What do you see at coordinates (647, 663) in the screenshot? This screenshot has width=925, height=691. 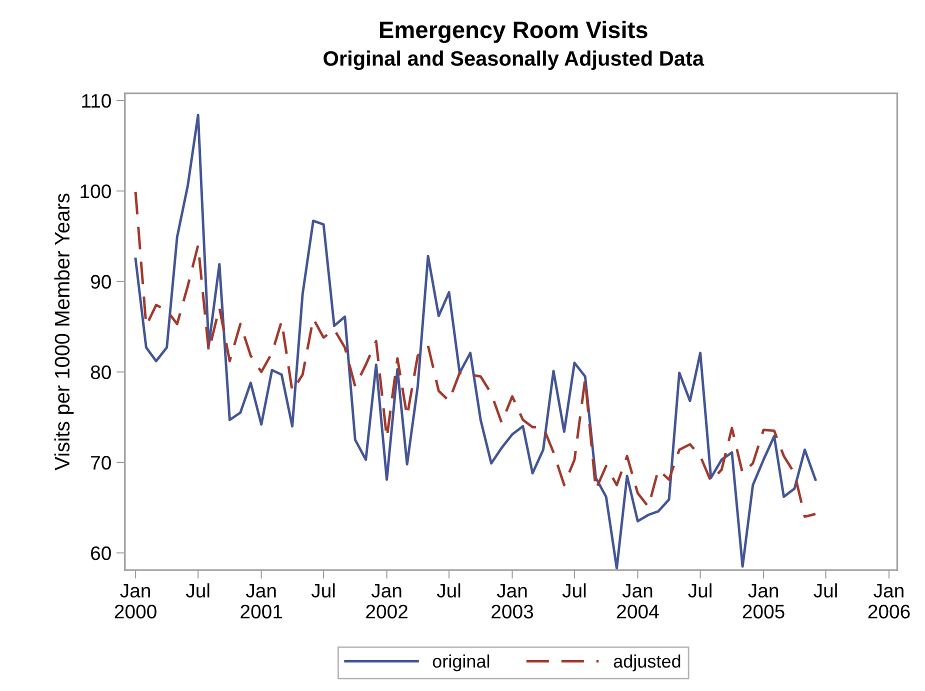 I see `legend-label: adjusted` at bounding box center [647, 663].